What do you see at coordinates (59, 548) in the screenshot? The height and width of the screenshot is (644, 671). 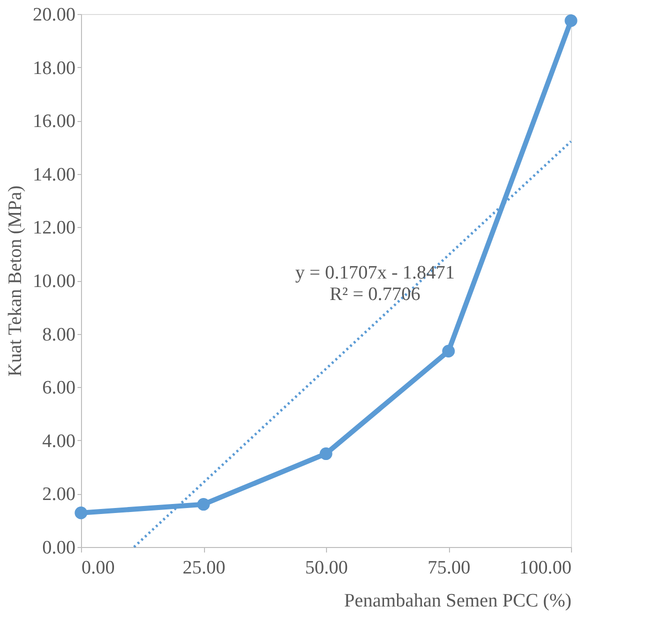 I see `y-tick-label: 0.00` at bounding box center [59, 548].